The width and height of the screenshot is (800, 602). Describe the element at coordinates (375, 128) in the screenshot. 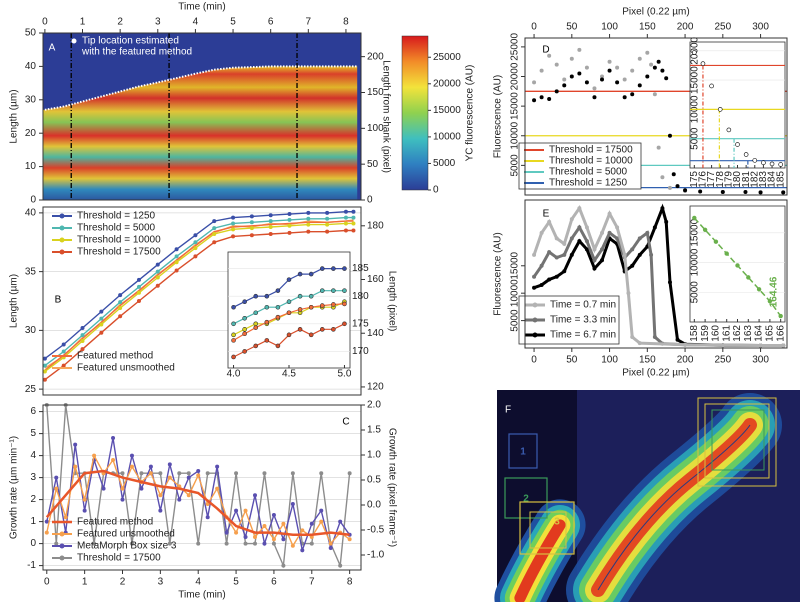

I see `y2-tick-label: 100` at that location.